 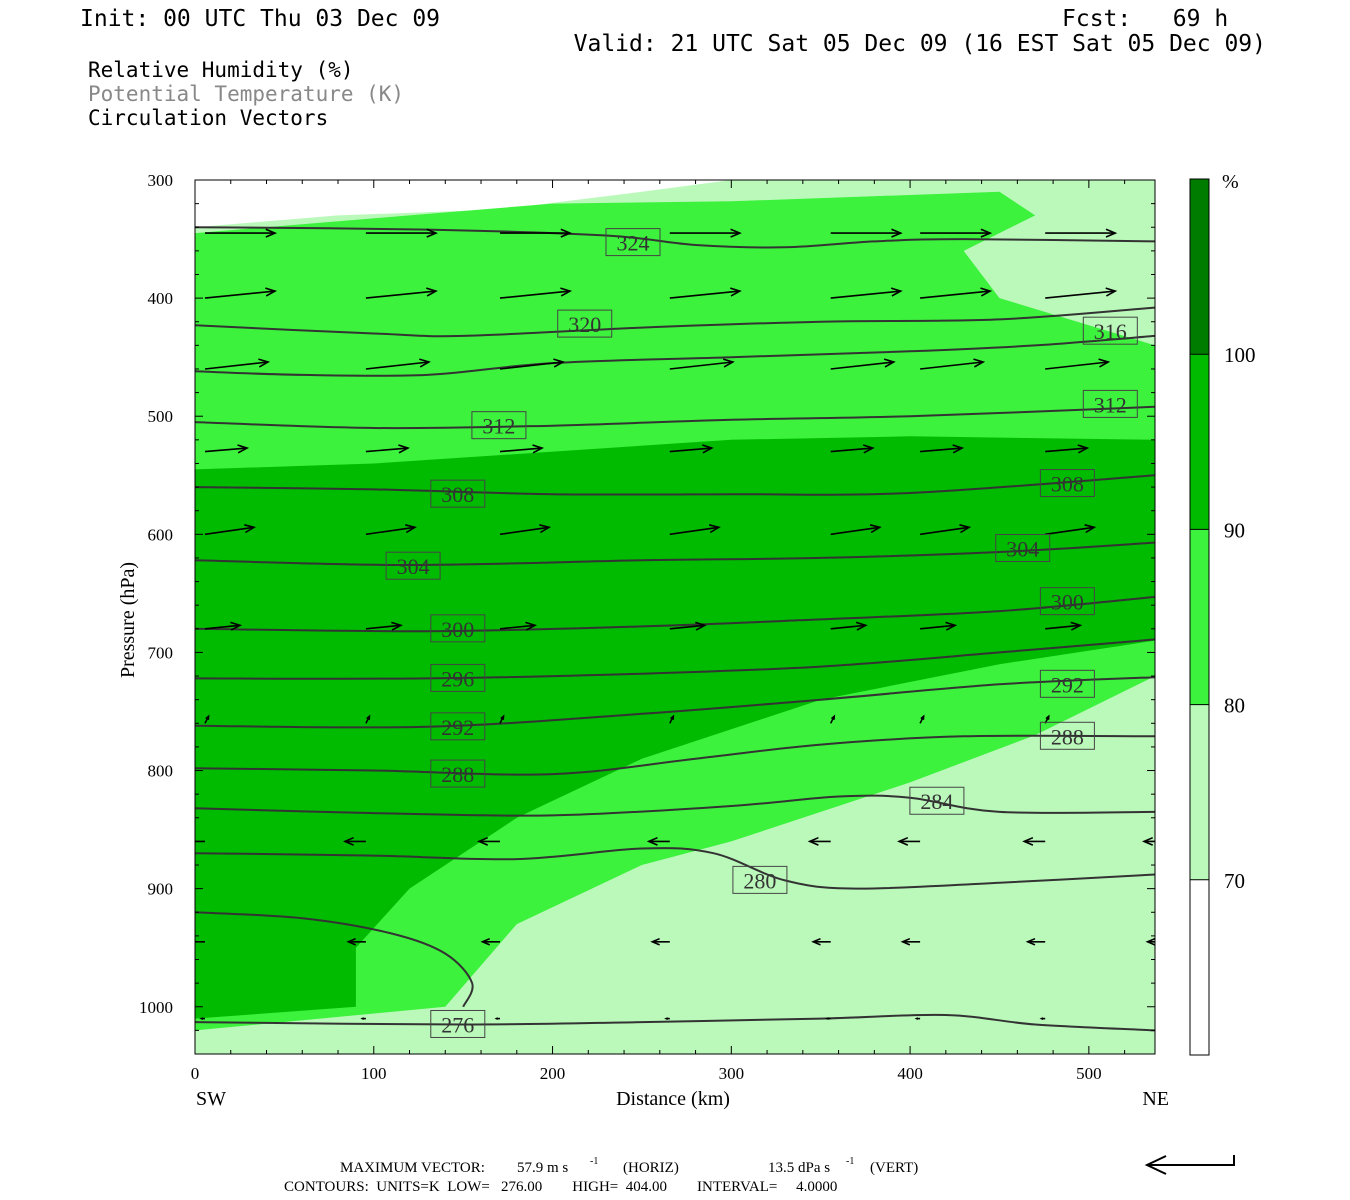 I want to click on contour-label: 308, so click(x=1067, y=483).